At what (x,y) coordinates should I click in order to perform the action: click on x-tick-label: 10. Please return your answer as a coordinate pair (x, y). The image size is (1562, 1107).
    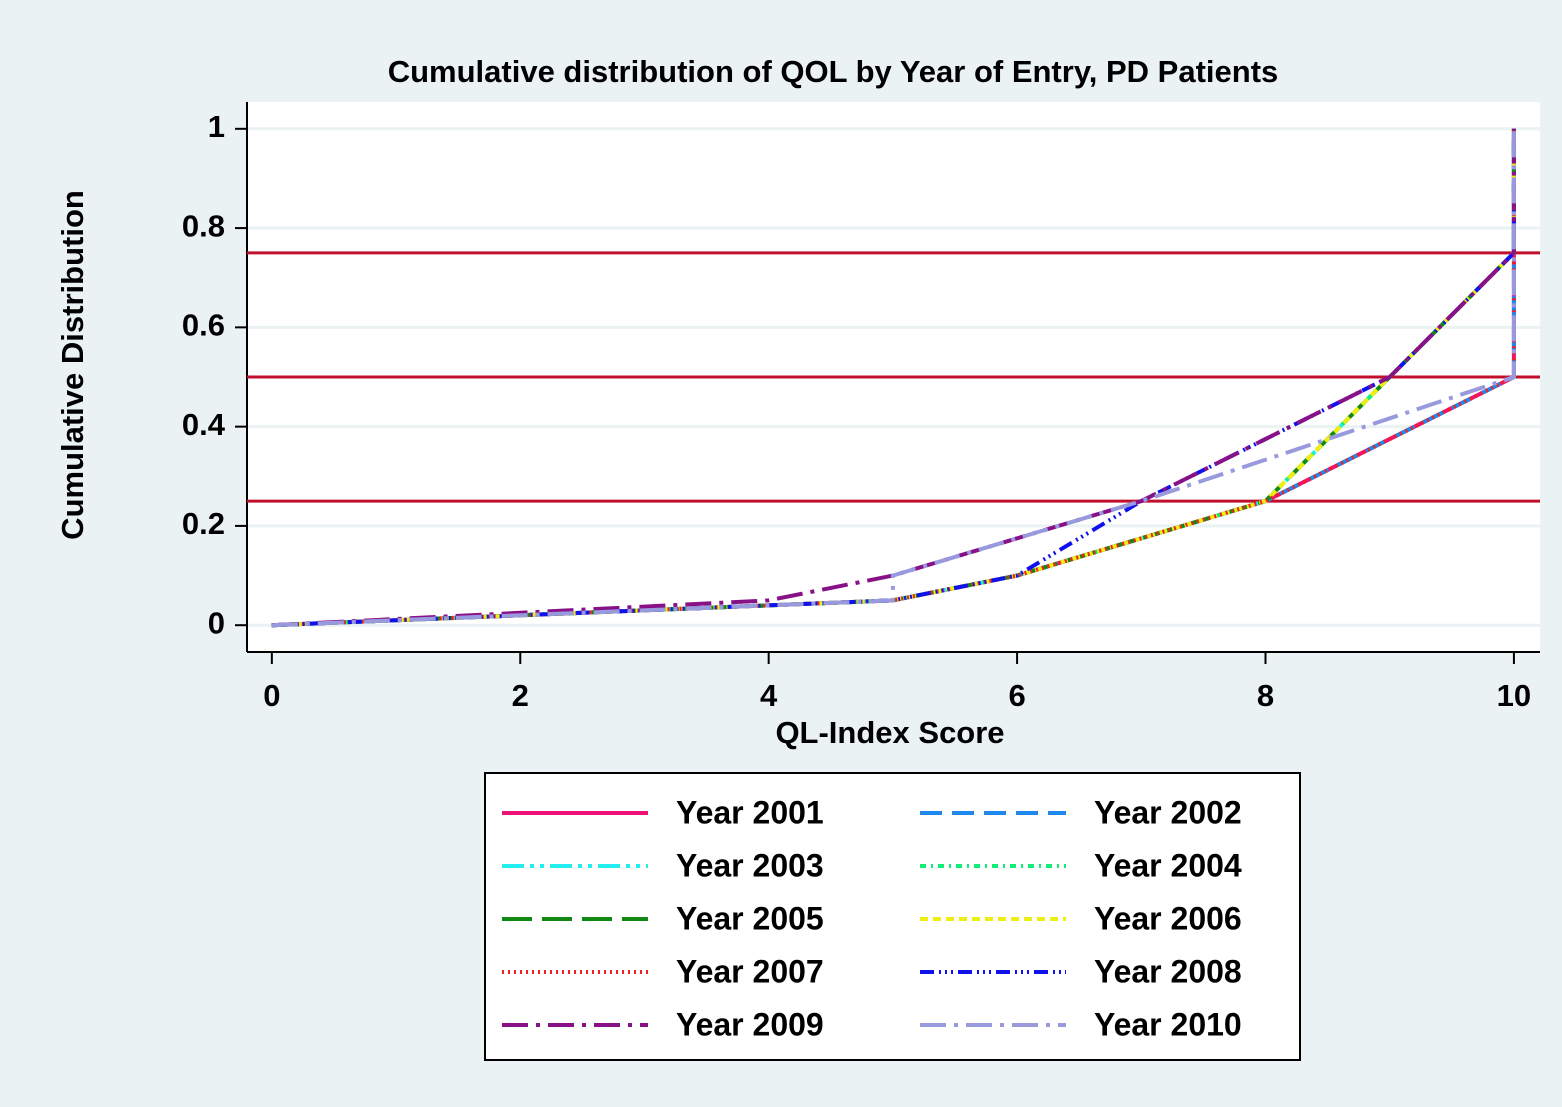
    Looking at the image, I should click on (1514, 695).